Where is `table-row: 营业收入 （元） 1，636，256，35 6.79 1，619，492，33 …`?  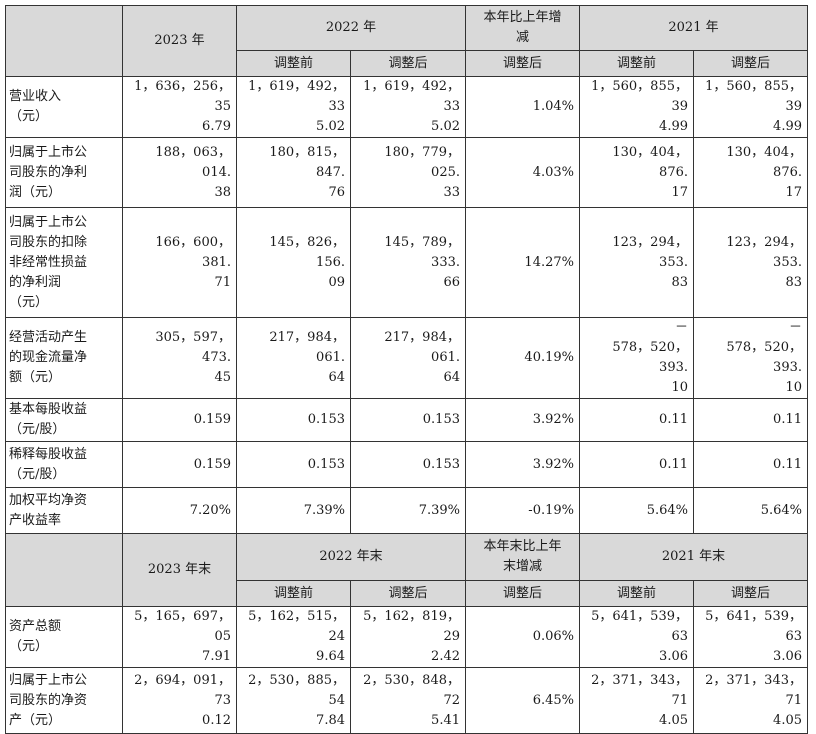 table-row: 营业收入 （元） 1，636，256，35 6.79 1，619，492，33 … is located at coordinates (406, 107).